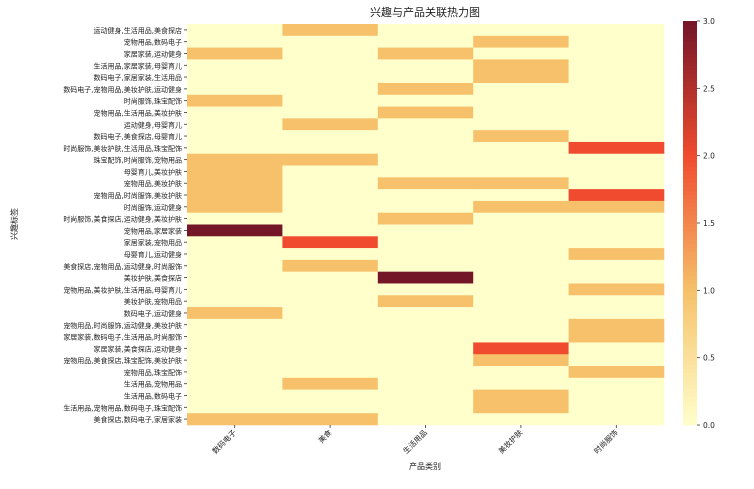  What do you see at coordinates (138, 348) in the screenshot?
I see `y-tick-label: 家居家装,美食探店,运动健身` at bounding box center [138, 348].